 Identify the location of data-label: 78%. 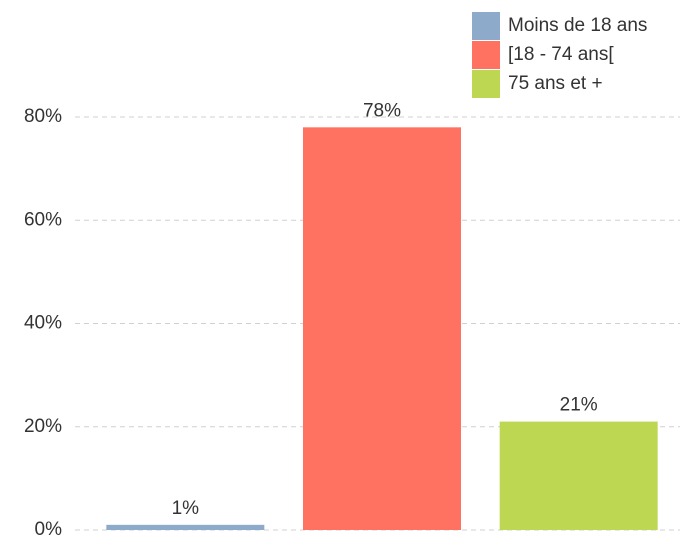
(382, 110).